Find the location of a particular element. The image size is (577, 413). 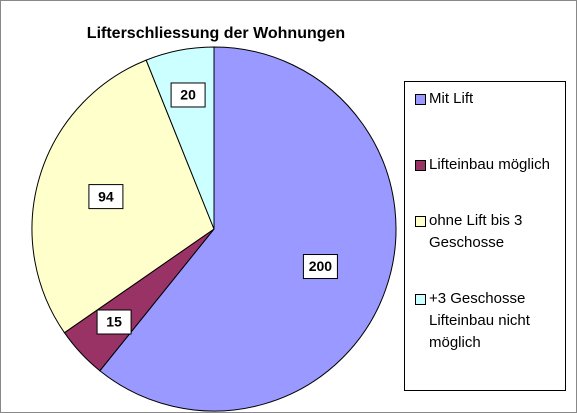

legend-item: +3 Geschosse Lifteinbau nicht möglich is located at coordinates (487, 321).